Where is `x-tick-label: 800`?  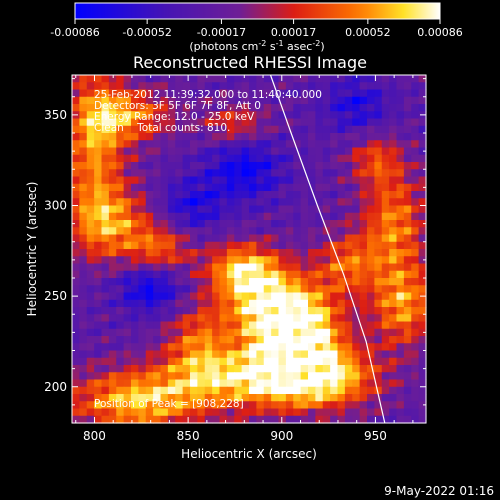 x-tick-label: 800 is located at coordinates (94, 436).